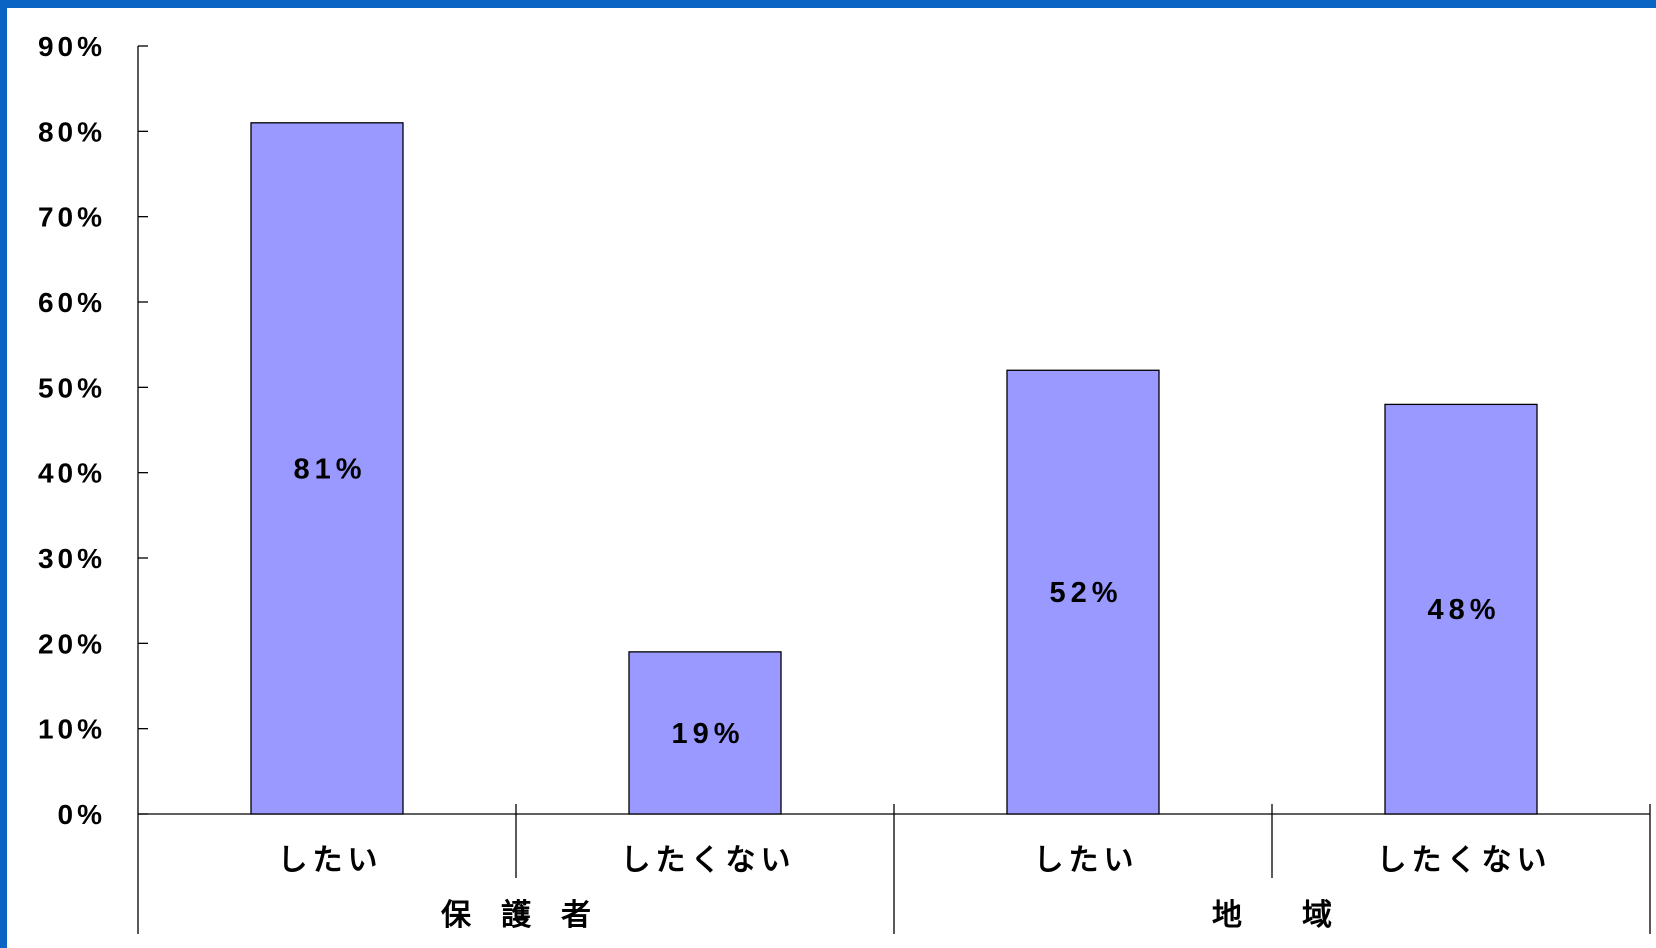 The width and height of the screenshot is (1656, 948). What do you see at coordinates (72, 473) in the screenshot?
I see `y-tick-label: 40%` at bounding box center [72, 473].